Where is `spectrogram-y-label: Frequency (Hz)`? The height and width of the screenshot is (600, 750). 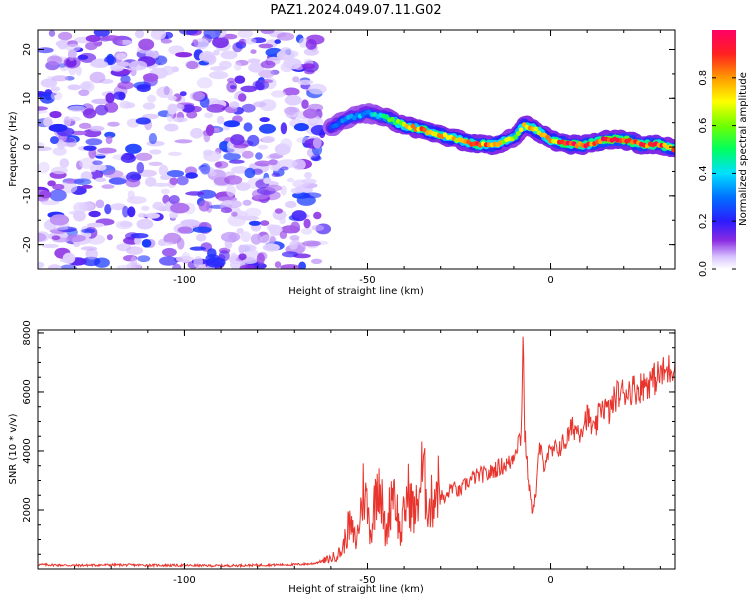 spectrogram-y-label: Frequency (Hz) is located at coordinates (13, 149).